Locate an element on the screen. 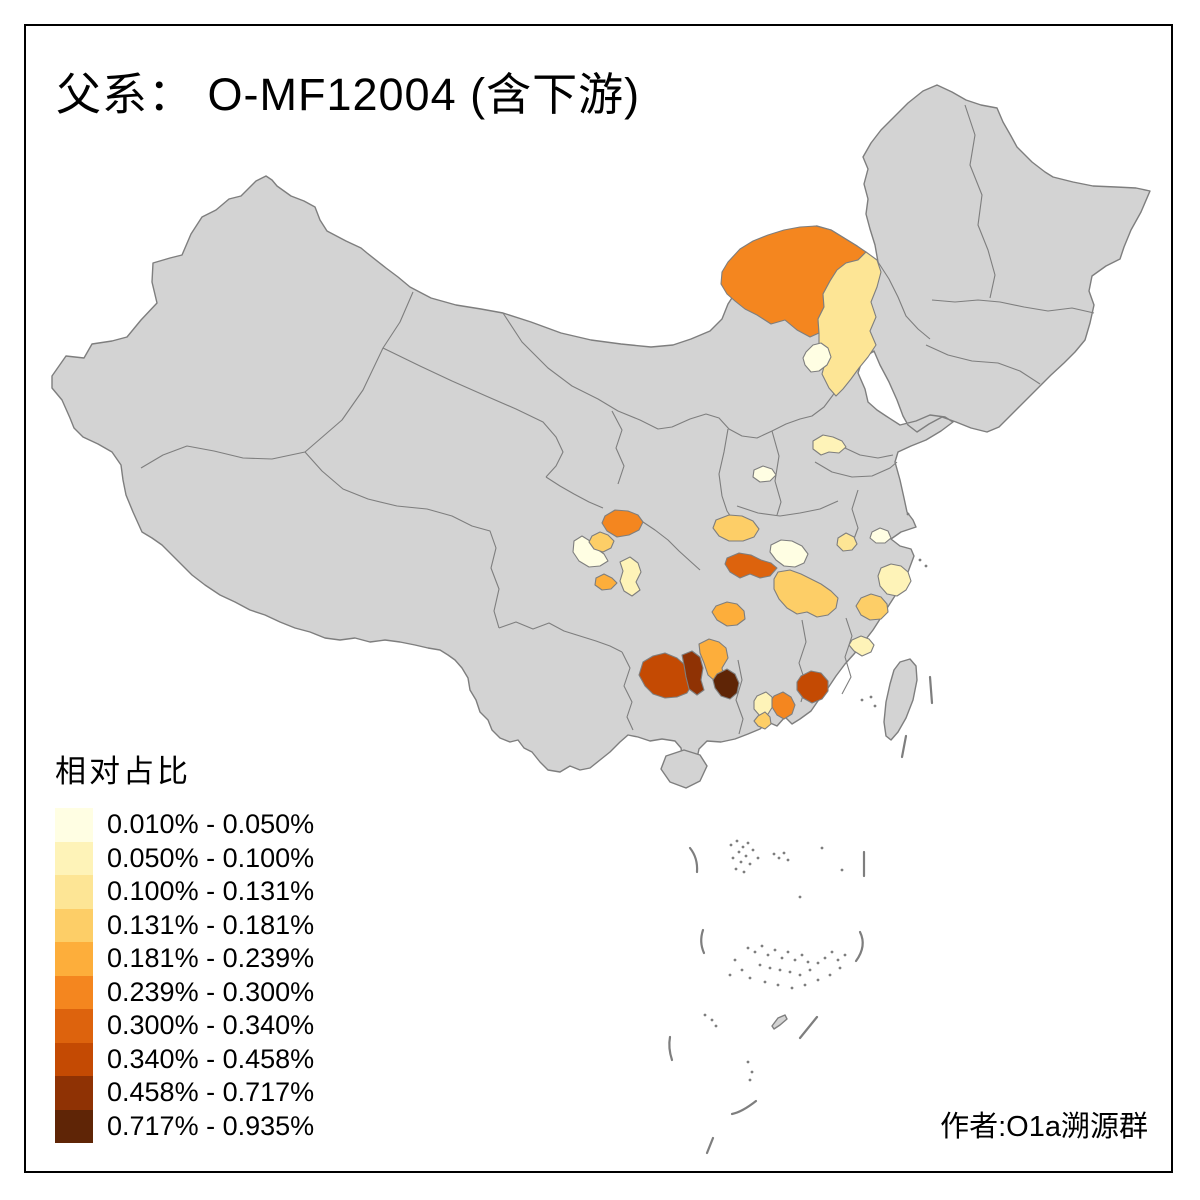 Image resolution: width=1200 pixels, height=1200 pixels. page-title: 父系： O-MF12004 (含下游) is located at coordinates (348, 94).